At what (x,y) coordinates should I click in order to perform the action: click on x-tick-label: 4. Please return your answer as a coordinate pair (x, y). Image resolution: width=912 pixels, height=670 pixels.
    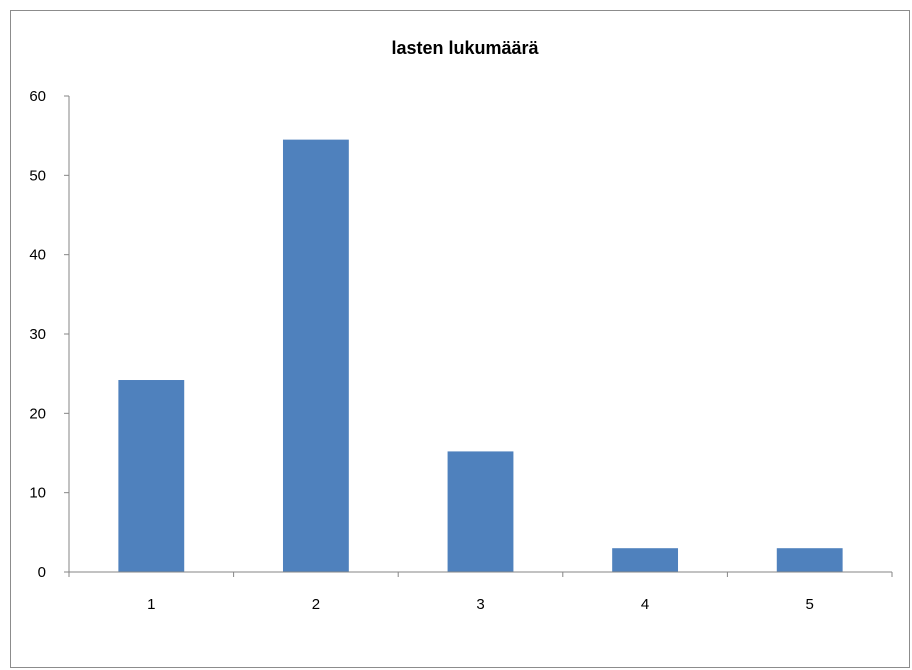
    Looking at the image, I should click on (645, 604).